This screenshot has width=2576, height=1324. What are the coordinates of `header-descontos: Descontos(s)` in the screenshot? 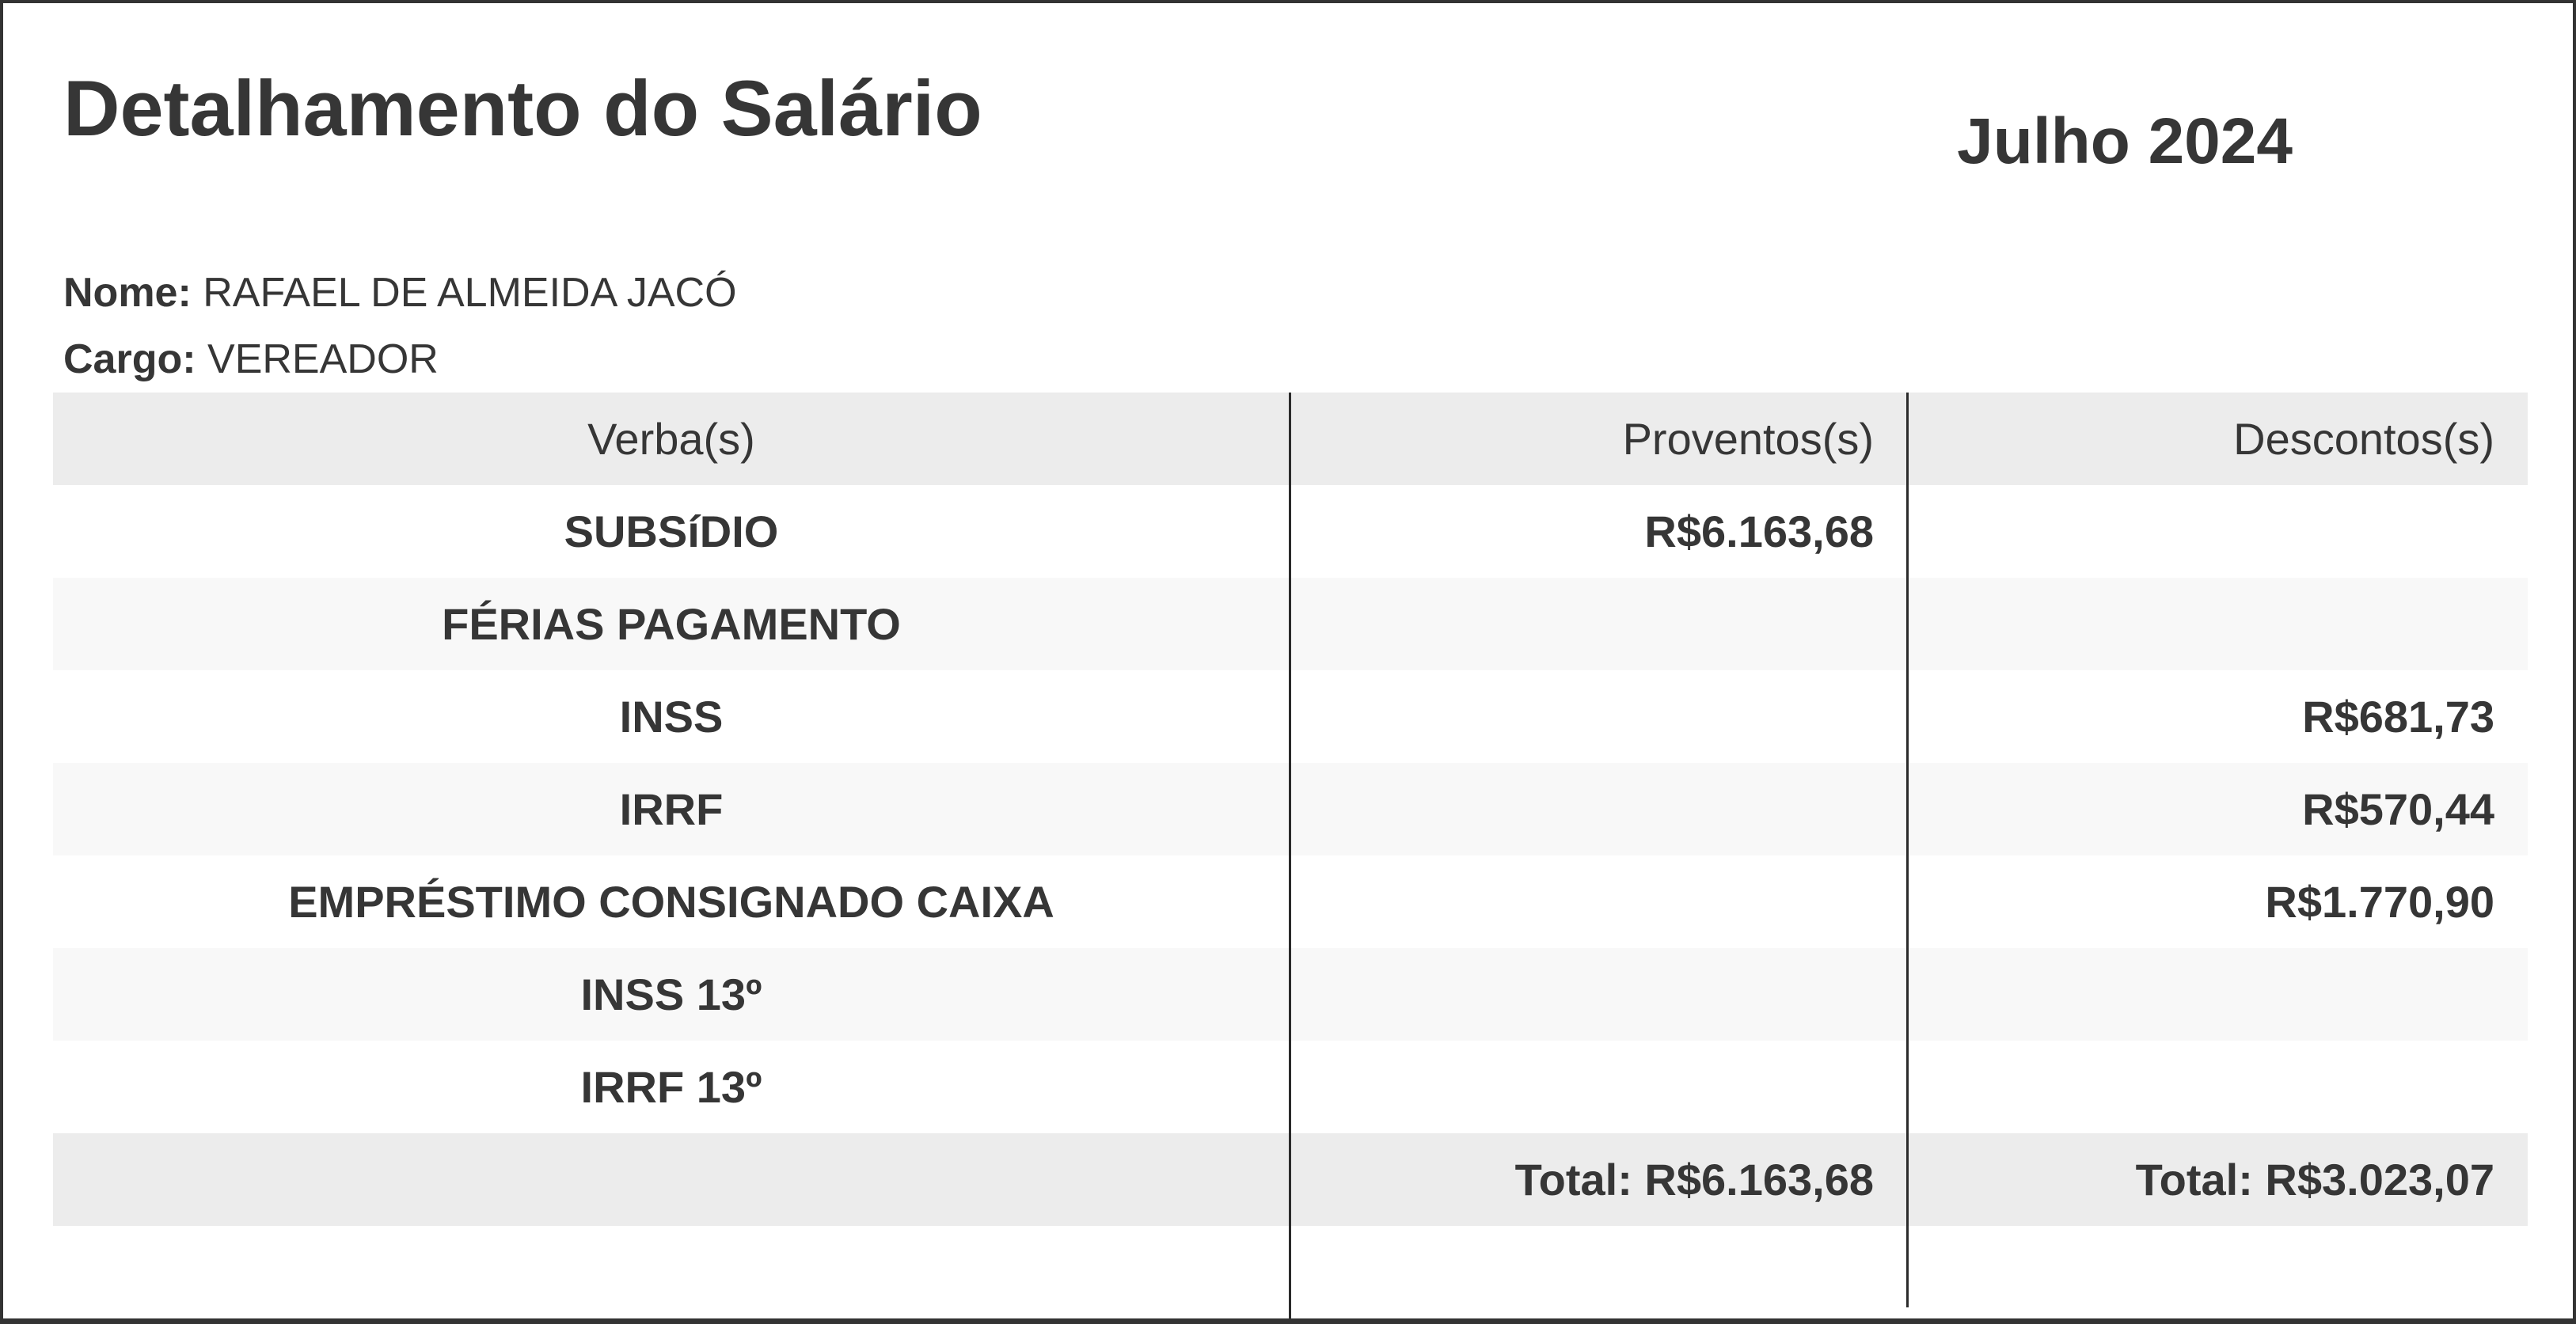 It's located at (2363, 439).